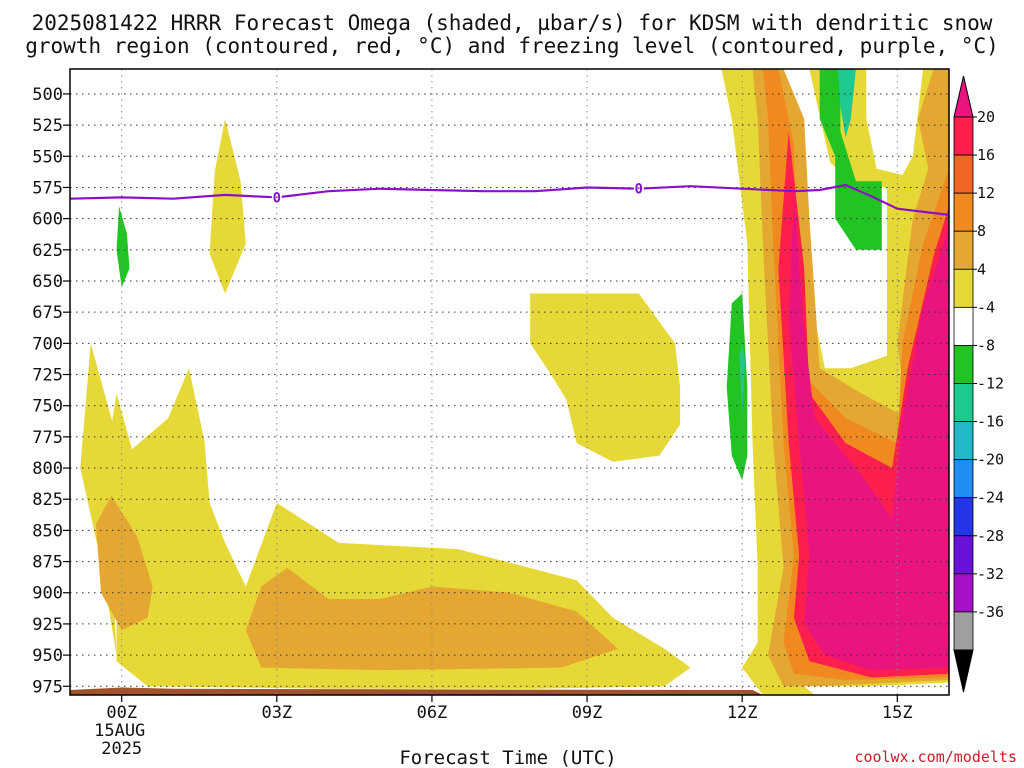 Image resolution: width=1024 pixels, height=768 pixels. I want to click on colorbar-label-0: 20, so click(986, 117).